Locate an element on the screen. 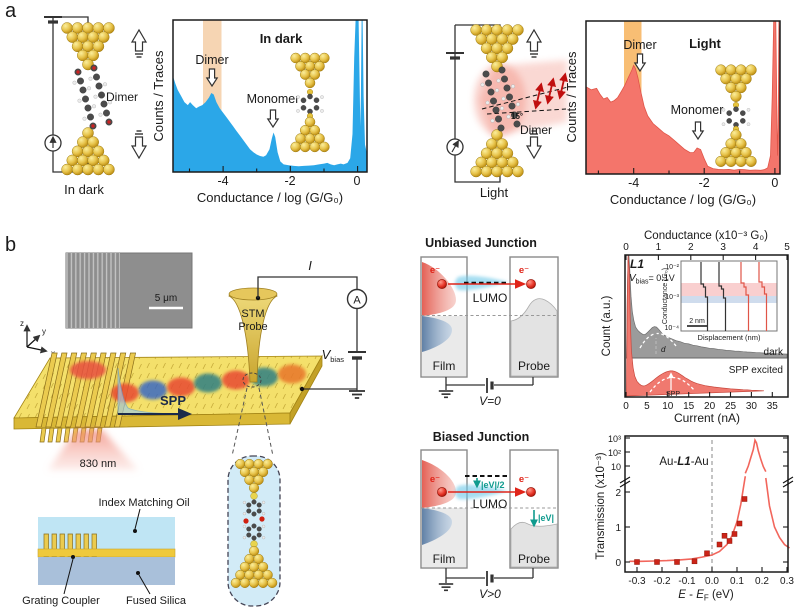 Image resolution: width=800 pixels, height=611 pixels. spp-label: SPP is located at coordinates (173, 400).